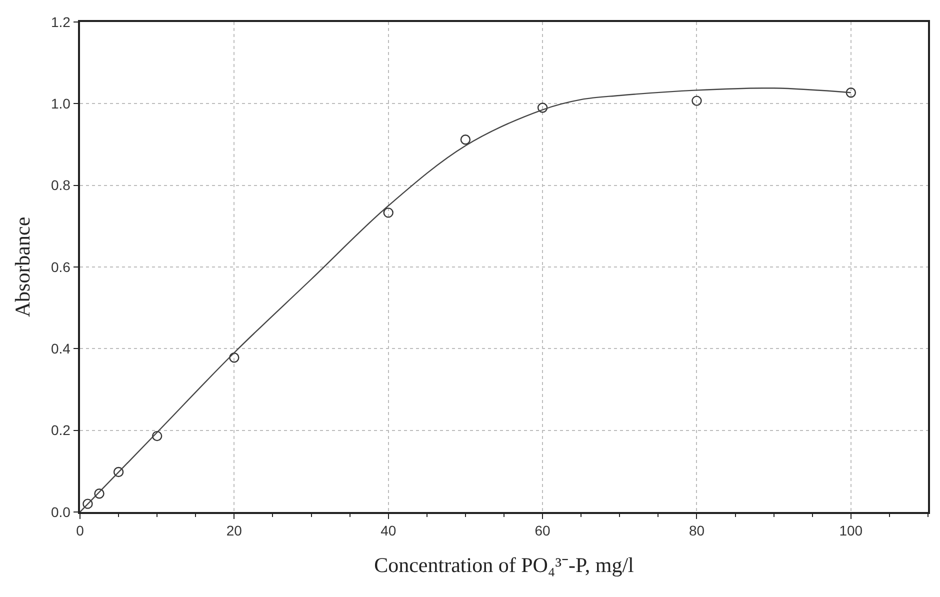 The width and height of the screenshot is (940, 597). What do you see at coordinates (60, 512) in the screenshot?
I see `y-tick-label: 0.0` at bounding box center [60, 512].